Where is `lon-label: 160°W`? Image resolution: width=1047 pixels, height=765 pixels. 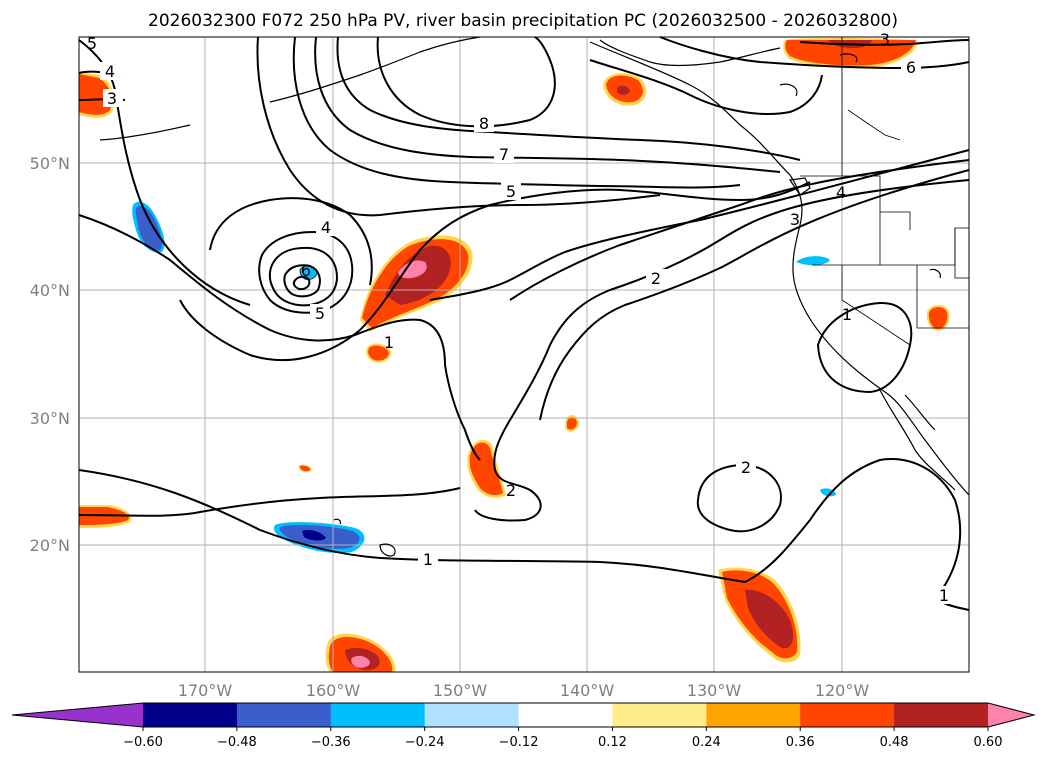 lon-label: 160°W is located at coordinates (333, 690).